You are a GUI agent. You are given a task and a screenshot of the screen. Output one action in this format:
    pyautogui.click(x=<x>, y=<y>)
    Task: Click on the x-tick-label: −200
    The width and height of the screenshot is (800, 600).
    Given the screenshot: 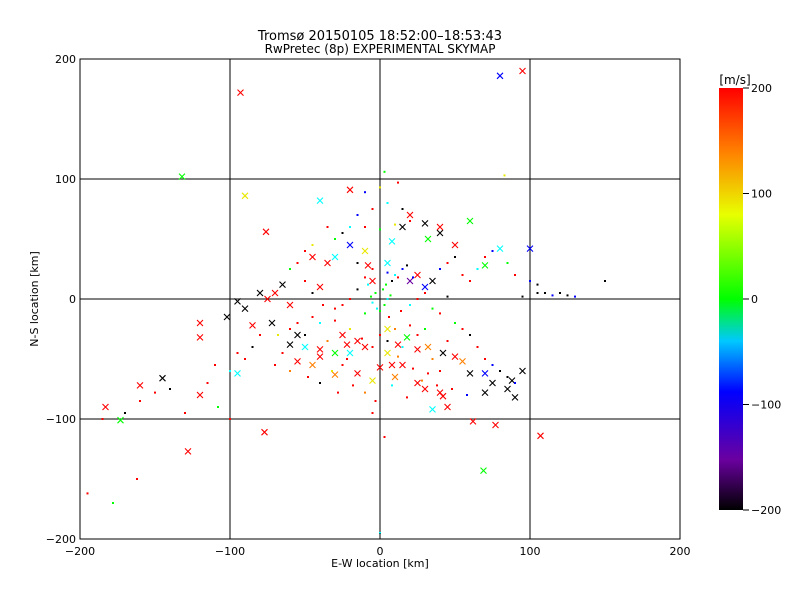 What is the action you would take?
    pyautogui.click(x=80, y=551)
    